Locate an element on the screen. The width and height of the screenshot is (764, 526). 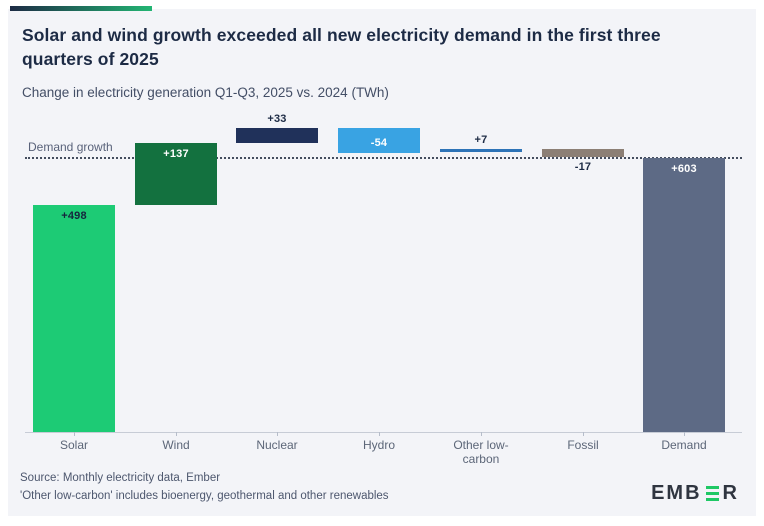
bar-demand is located at coordinates (684, 295).